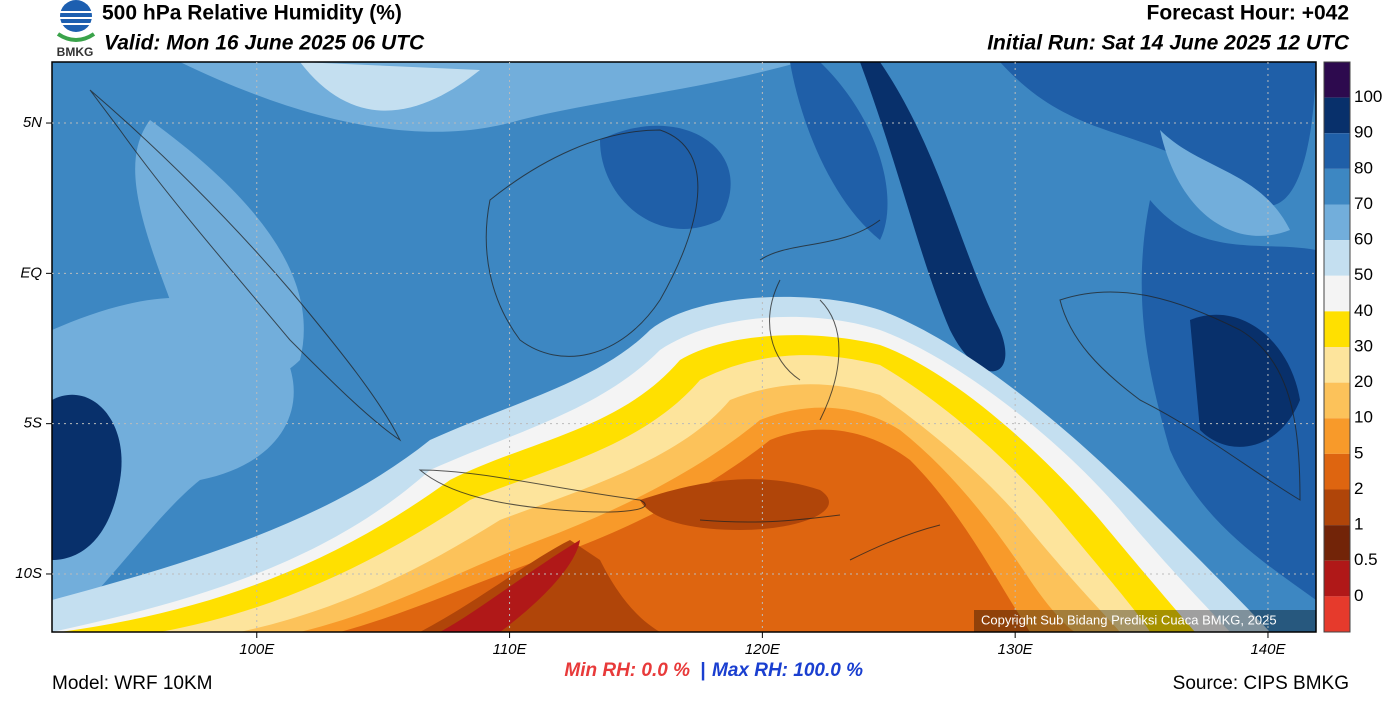 This screenshot has width=1400, height=709. What do you see at coordinates (627, 670) in the screenshot?
I see `min-rh: Min RH: 0.0 %` at bounding box center [627, 670].